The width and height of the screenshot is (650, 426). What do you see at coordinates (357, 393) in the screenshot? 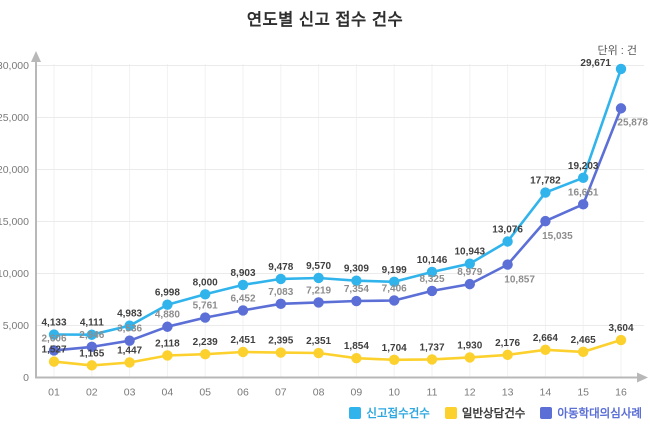
I see `x-tick-label: 09` at bounding box center [357, 393].